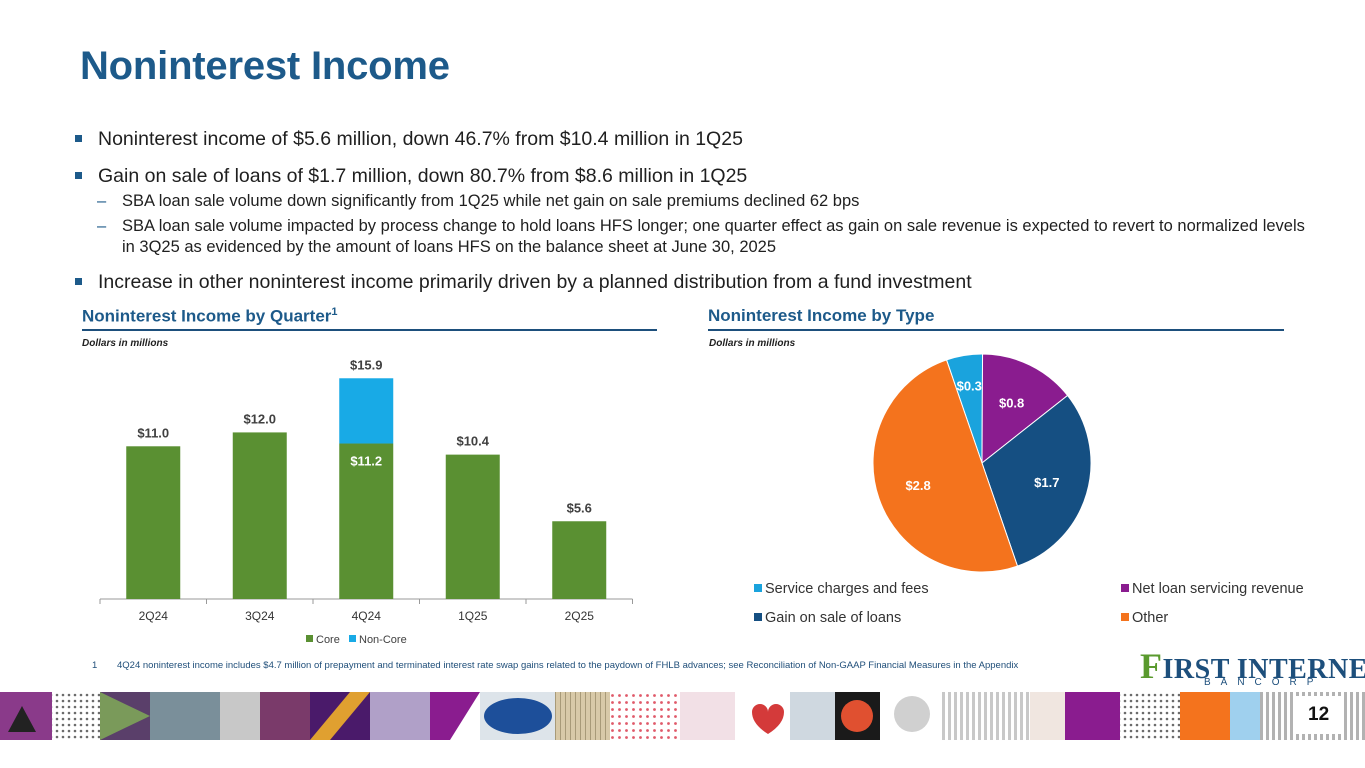  I want to click on x-tick-label: 4Q24, so click(367, 616).